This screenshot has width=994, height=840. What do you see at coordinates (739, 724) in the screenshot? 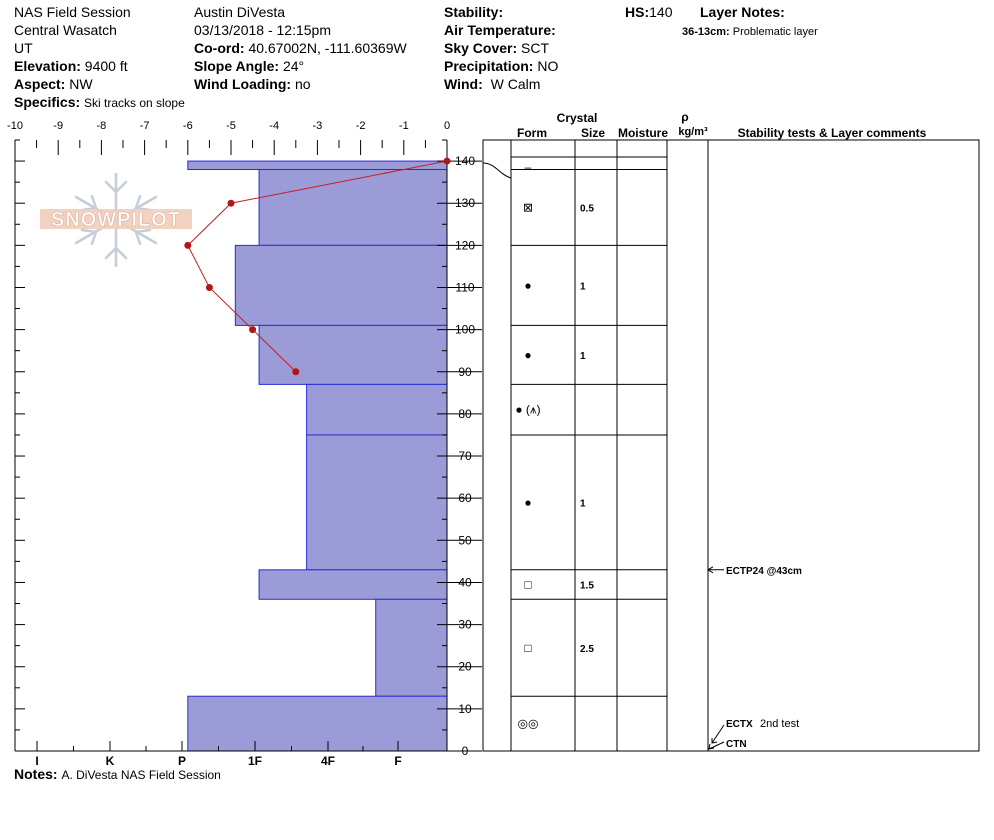
I see `stability-test-label: ECTX` at bounding box center [739, 724].